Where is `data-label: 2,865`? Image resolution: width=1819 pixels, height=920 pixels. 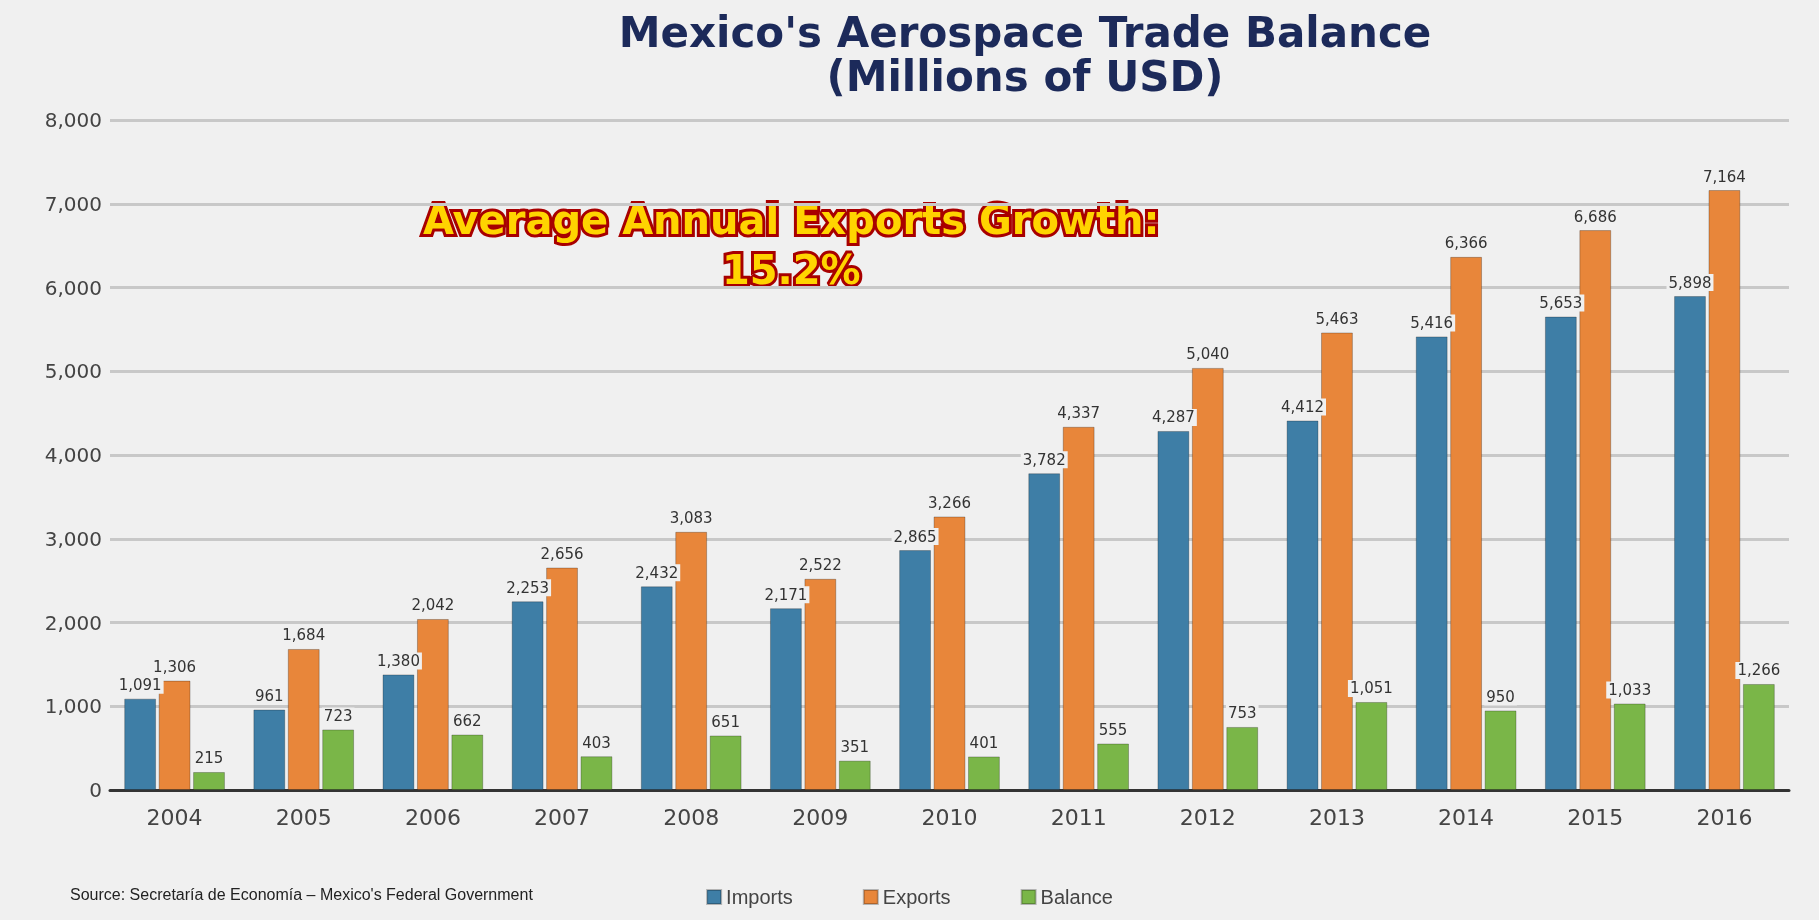
data-label: 2,865 is located at coordinates (915, 536).